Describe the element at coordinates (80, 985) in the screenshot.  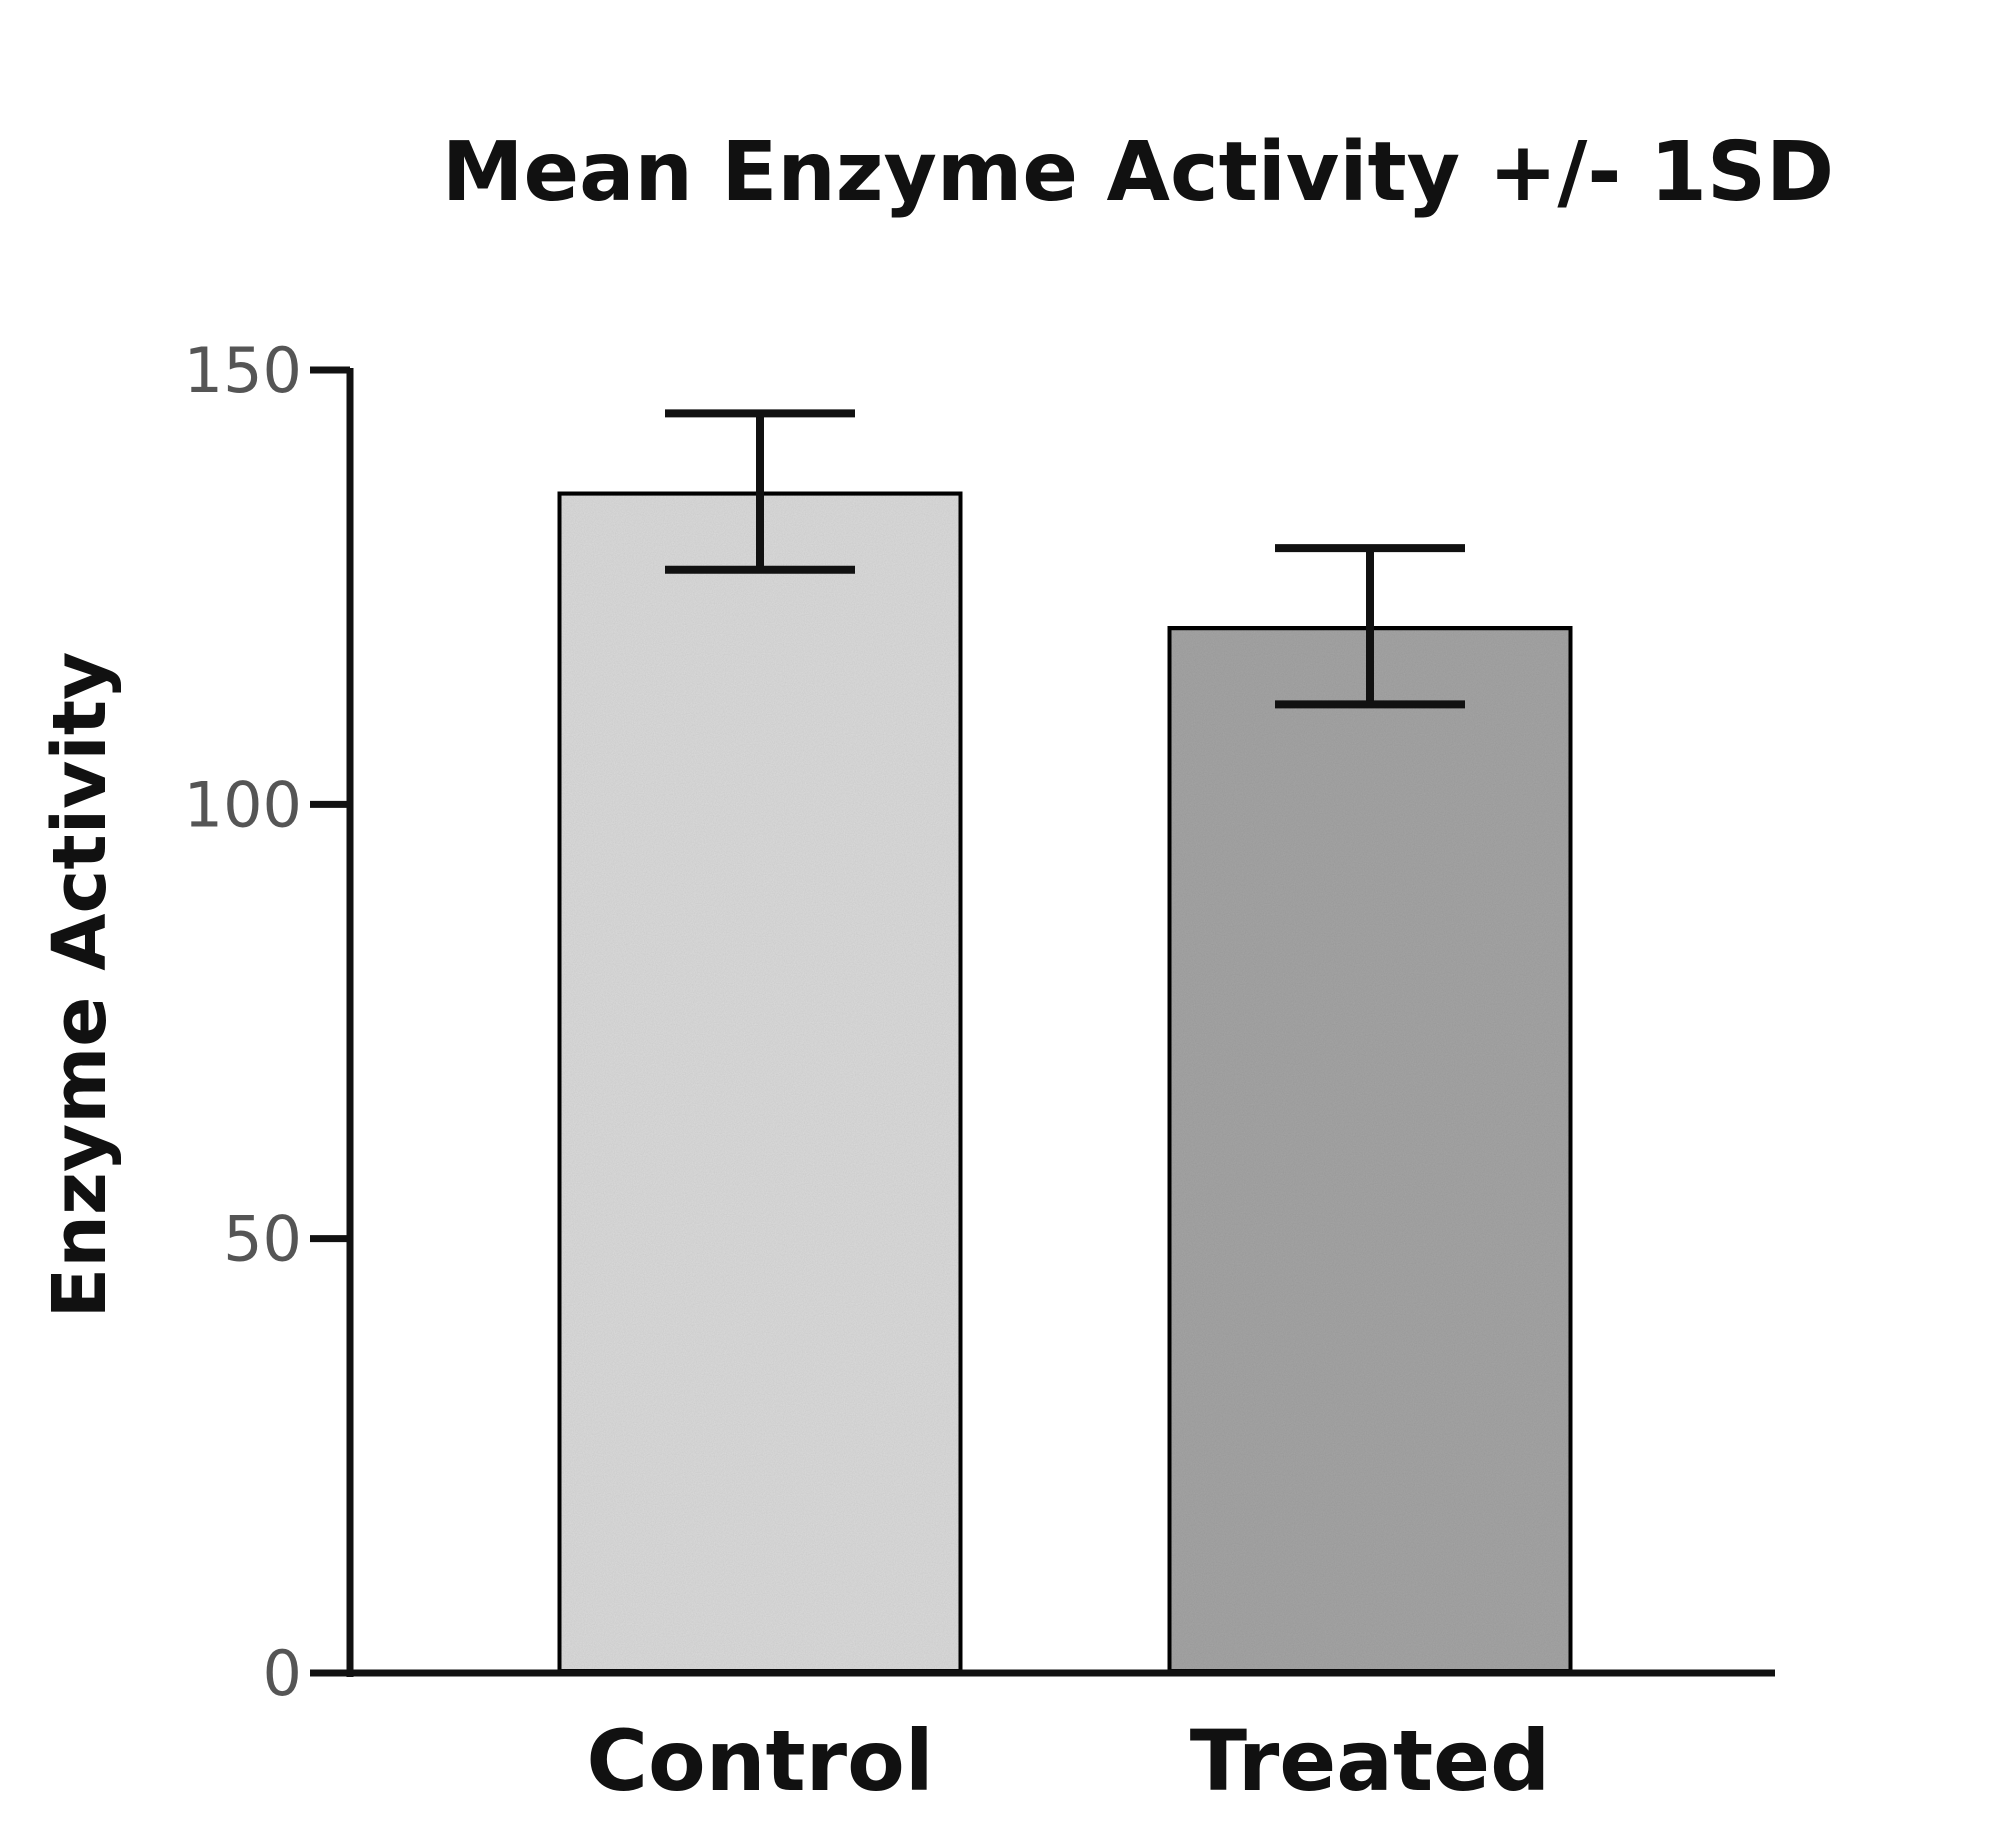
I see `y-axis-label: Enzyme Activity` at that location.